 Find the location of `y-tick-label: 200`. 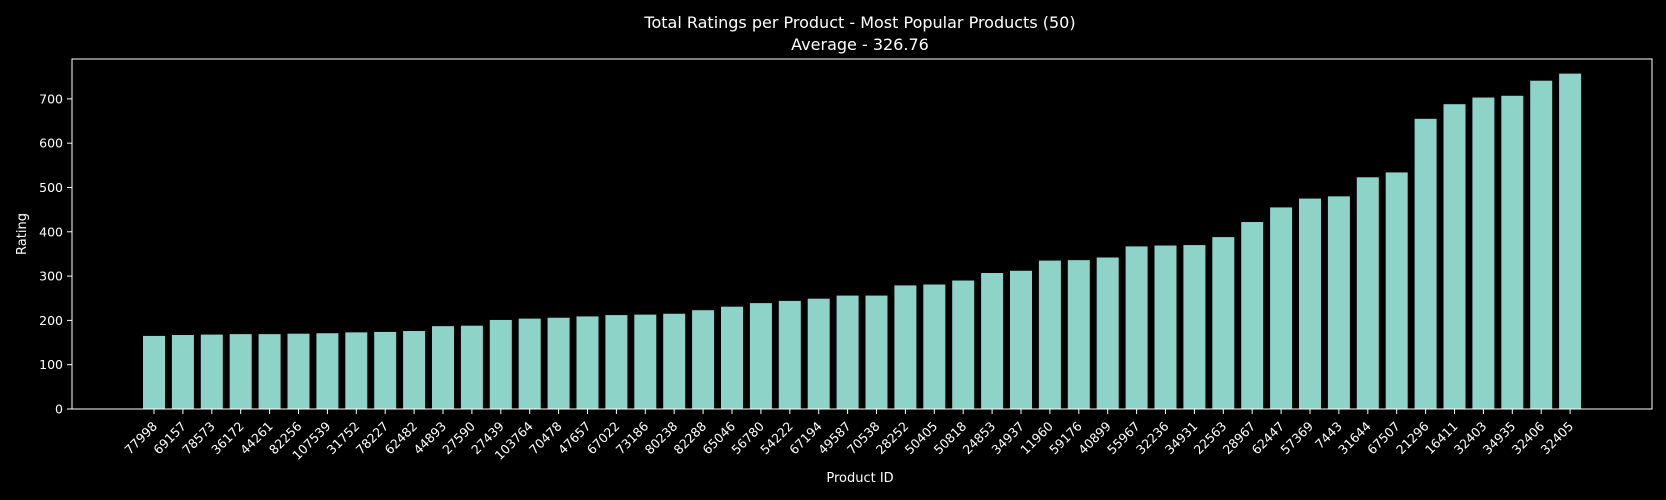

y-tick-label: 200 is located at coordinates (51, 320).